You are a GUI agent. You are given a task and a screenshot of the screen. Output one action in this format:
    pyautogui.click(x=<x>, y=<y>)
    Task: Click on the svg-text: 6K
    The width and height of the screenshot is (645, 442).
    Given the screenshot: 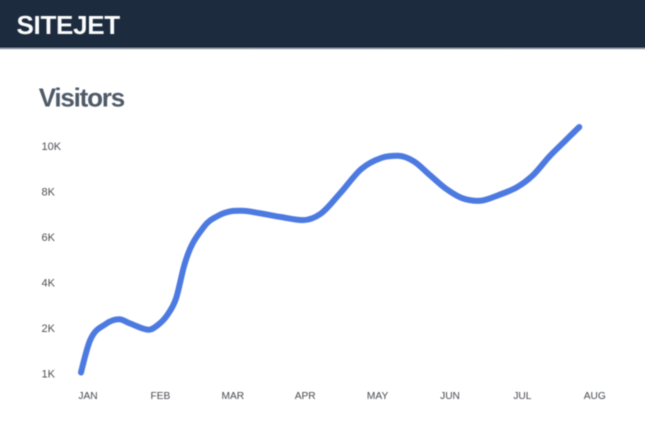 What is the action you would take?
    pyautogui.click(x=49, y=238)
    